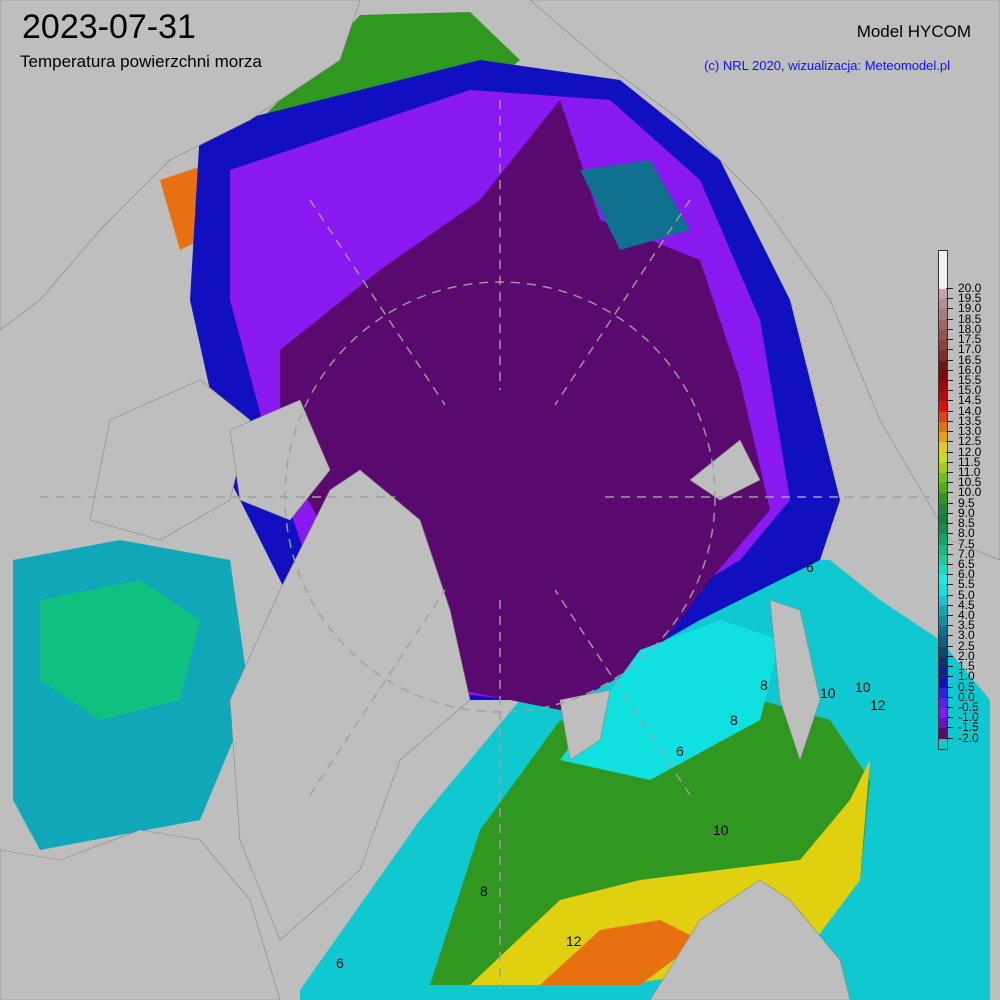  Describe the element at coordinates (970, 339) in the screenshot. I see `colorbar-tick-label: 17.5` at that location.